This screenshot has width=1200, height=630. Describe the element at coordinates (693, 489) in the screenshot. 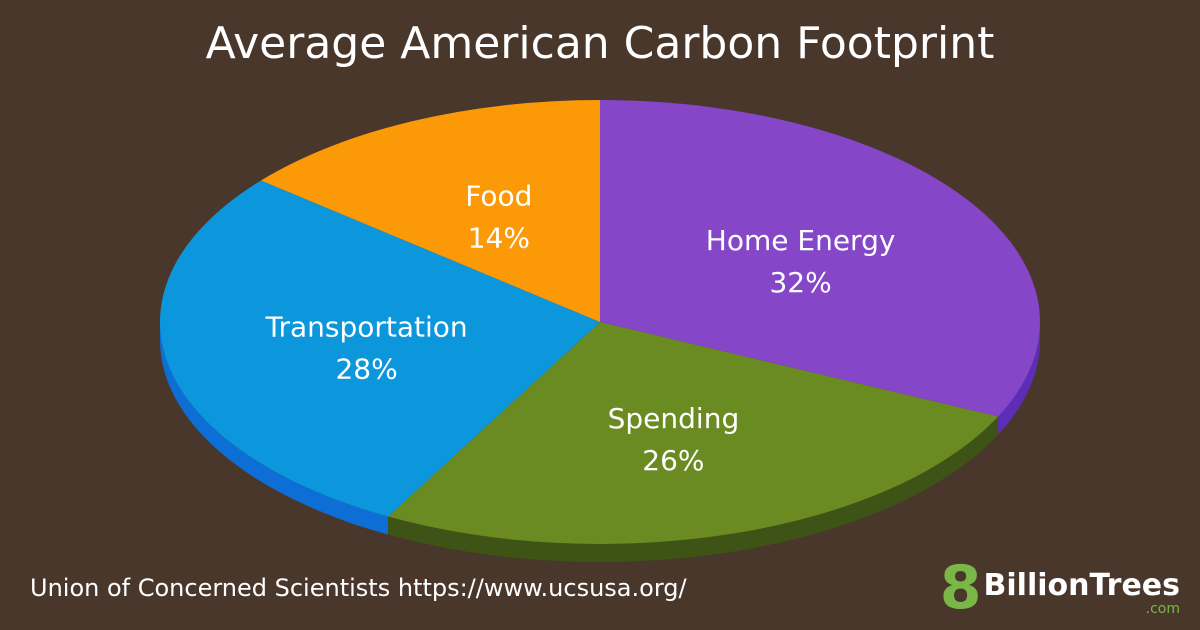

I see `pie-side-spending` at that location.